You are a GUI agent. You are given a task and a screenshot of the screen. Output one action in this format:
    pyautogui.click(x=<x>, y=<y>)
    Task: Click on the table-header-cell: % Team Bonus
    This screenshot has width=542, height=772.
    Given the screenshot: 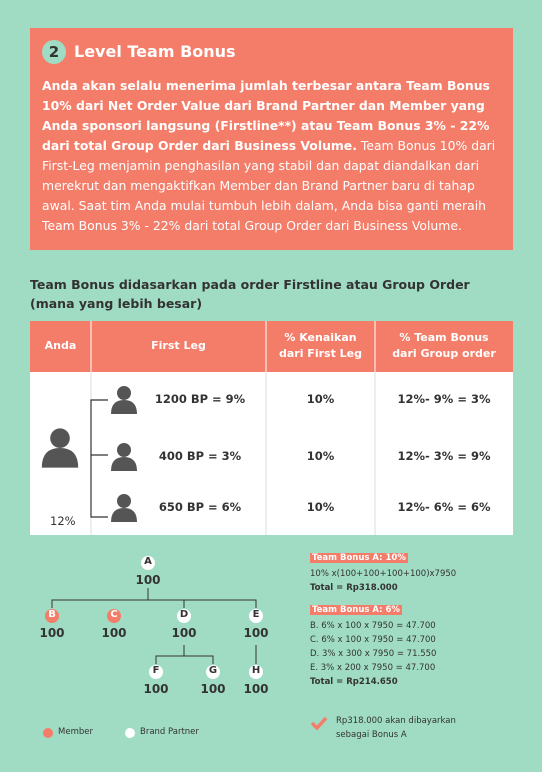 What is the action you would take?
    pyautogui.click(x=444, y=337)
    